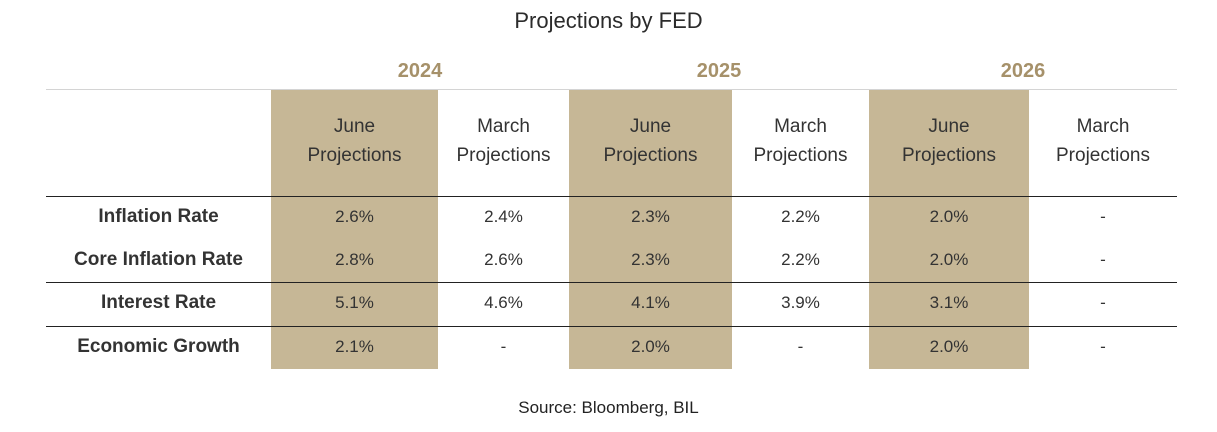 Image resolution: width=1217 pixels, height=432 pixels. Describe the element at coordinates (719, 71) in the screenshot. I see `year-header-2025: 2025` at that location.